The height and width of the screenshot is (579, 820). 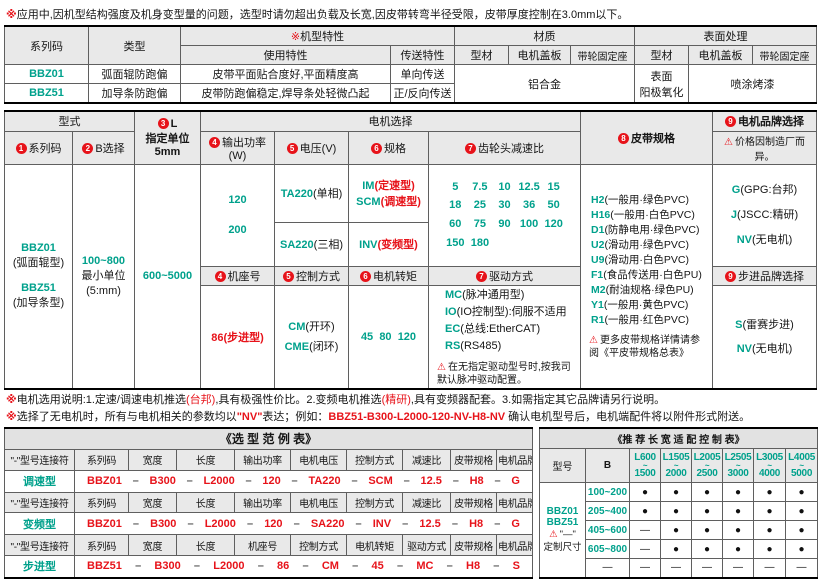 What do you see at coordinates (553, 224) in the screenshot?
I see `ratio-value: 120` at bounding box center [553, 224].